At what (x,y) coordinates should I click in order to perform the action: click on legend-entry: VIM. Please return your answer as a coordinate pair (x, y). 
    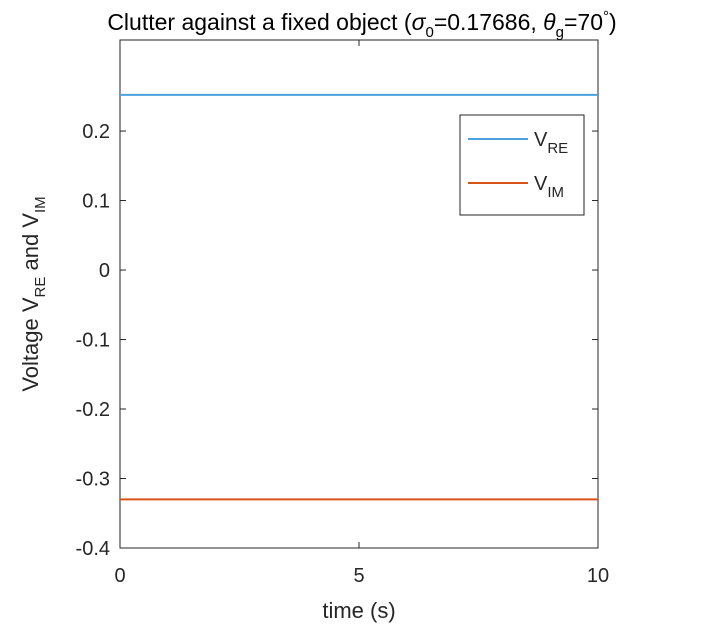
    Looking at the image, I should click on (549, 187).